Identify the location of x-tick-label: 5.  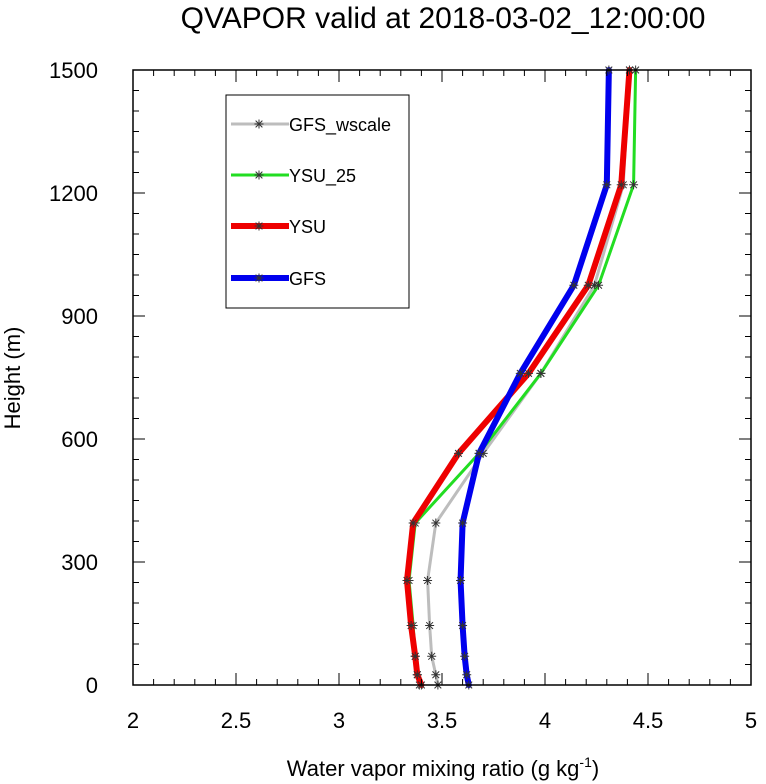
(751, 720).